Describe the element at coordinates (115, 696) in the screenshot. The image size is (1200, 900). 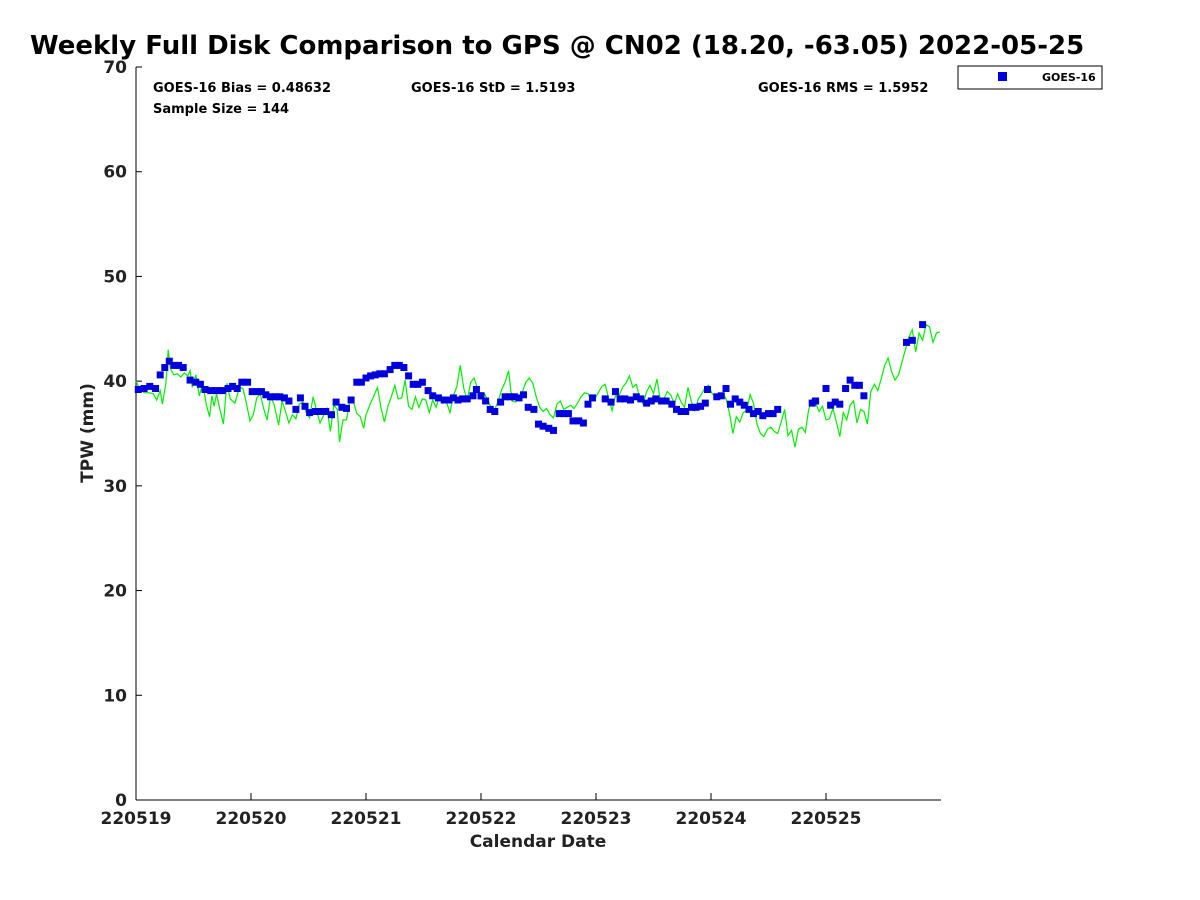
I see `y-tick-label: 10` at that location.